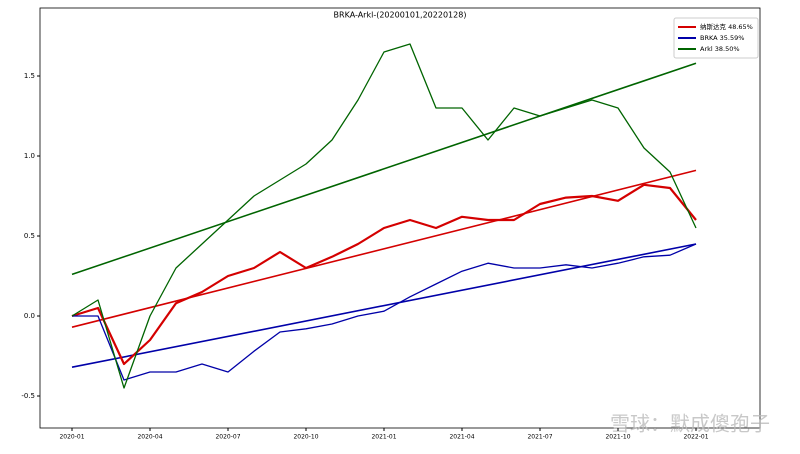 Image resolution: width=800 pixels, height=454 pixels. Describe the element at coordinates (29, 76) in the screenshot. I see `y-tick-label: 1.5` at that location.